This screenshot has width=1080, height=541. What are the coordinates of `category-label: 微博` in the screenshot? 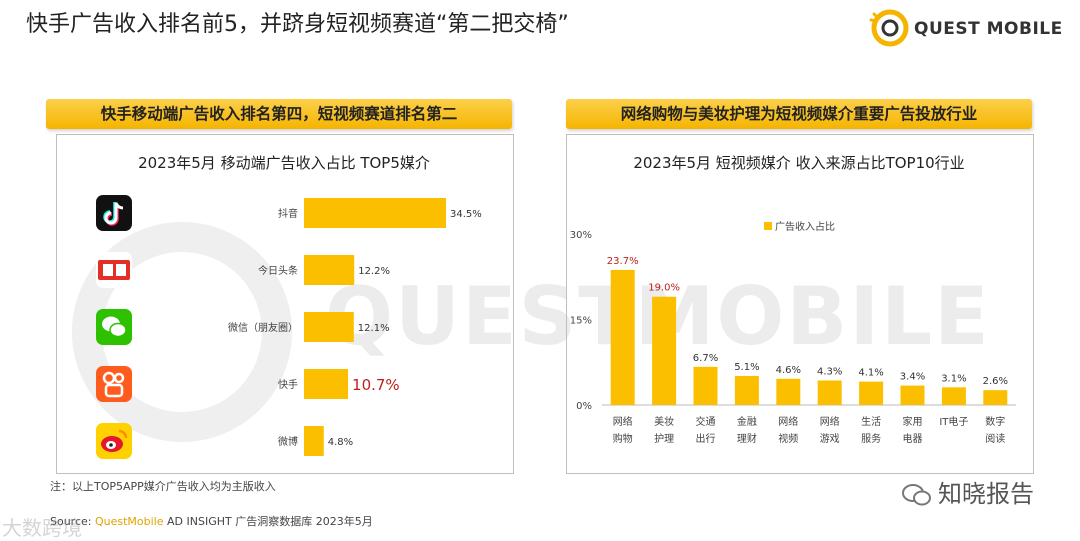 It's located at (288, 441).